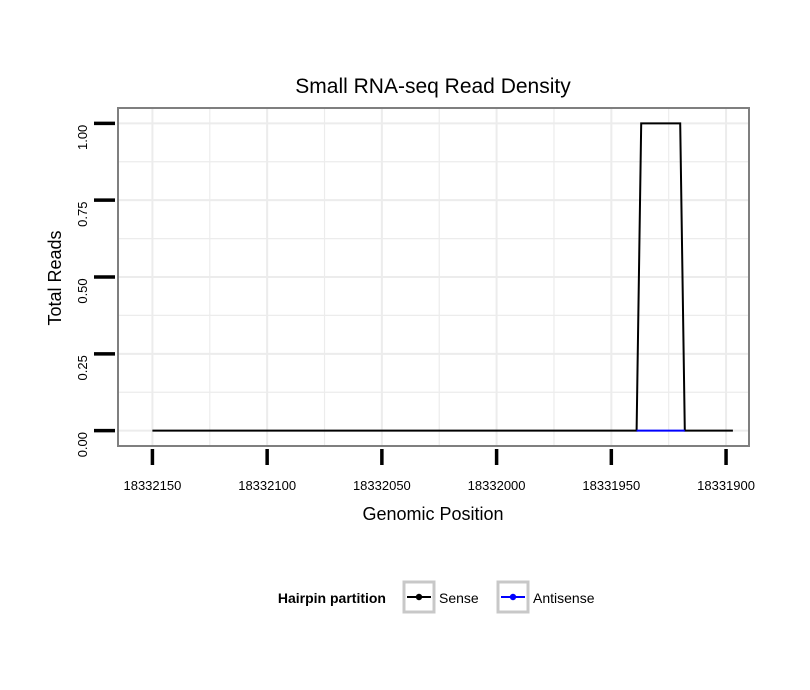 This screenshot has height=690, width=810. Describe the element at coordinates (82, 367) in the screenshot. I see `y-tick-label: 0.25` at that location.